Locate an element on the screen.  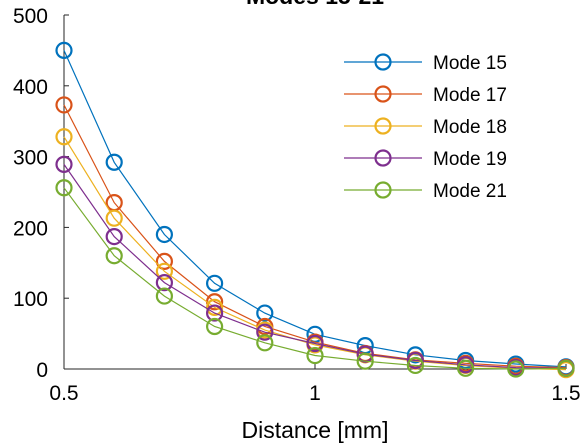
y-tick-label: 300 is located at coordinates (30, 158).